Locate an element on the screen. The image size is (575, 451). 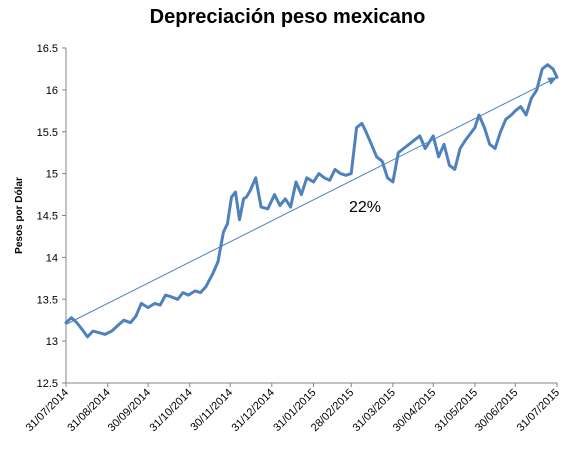
y-tick-label: 13 is located at coordinates (52, 342).